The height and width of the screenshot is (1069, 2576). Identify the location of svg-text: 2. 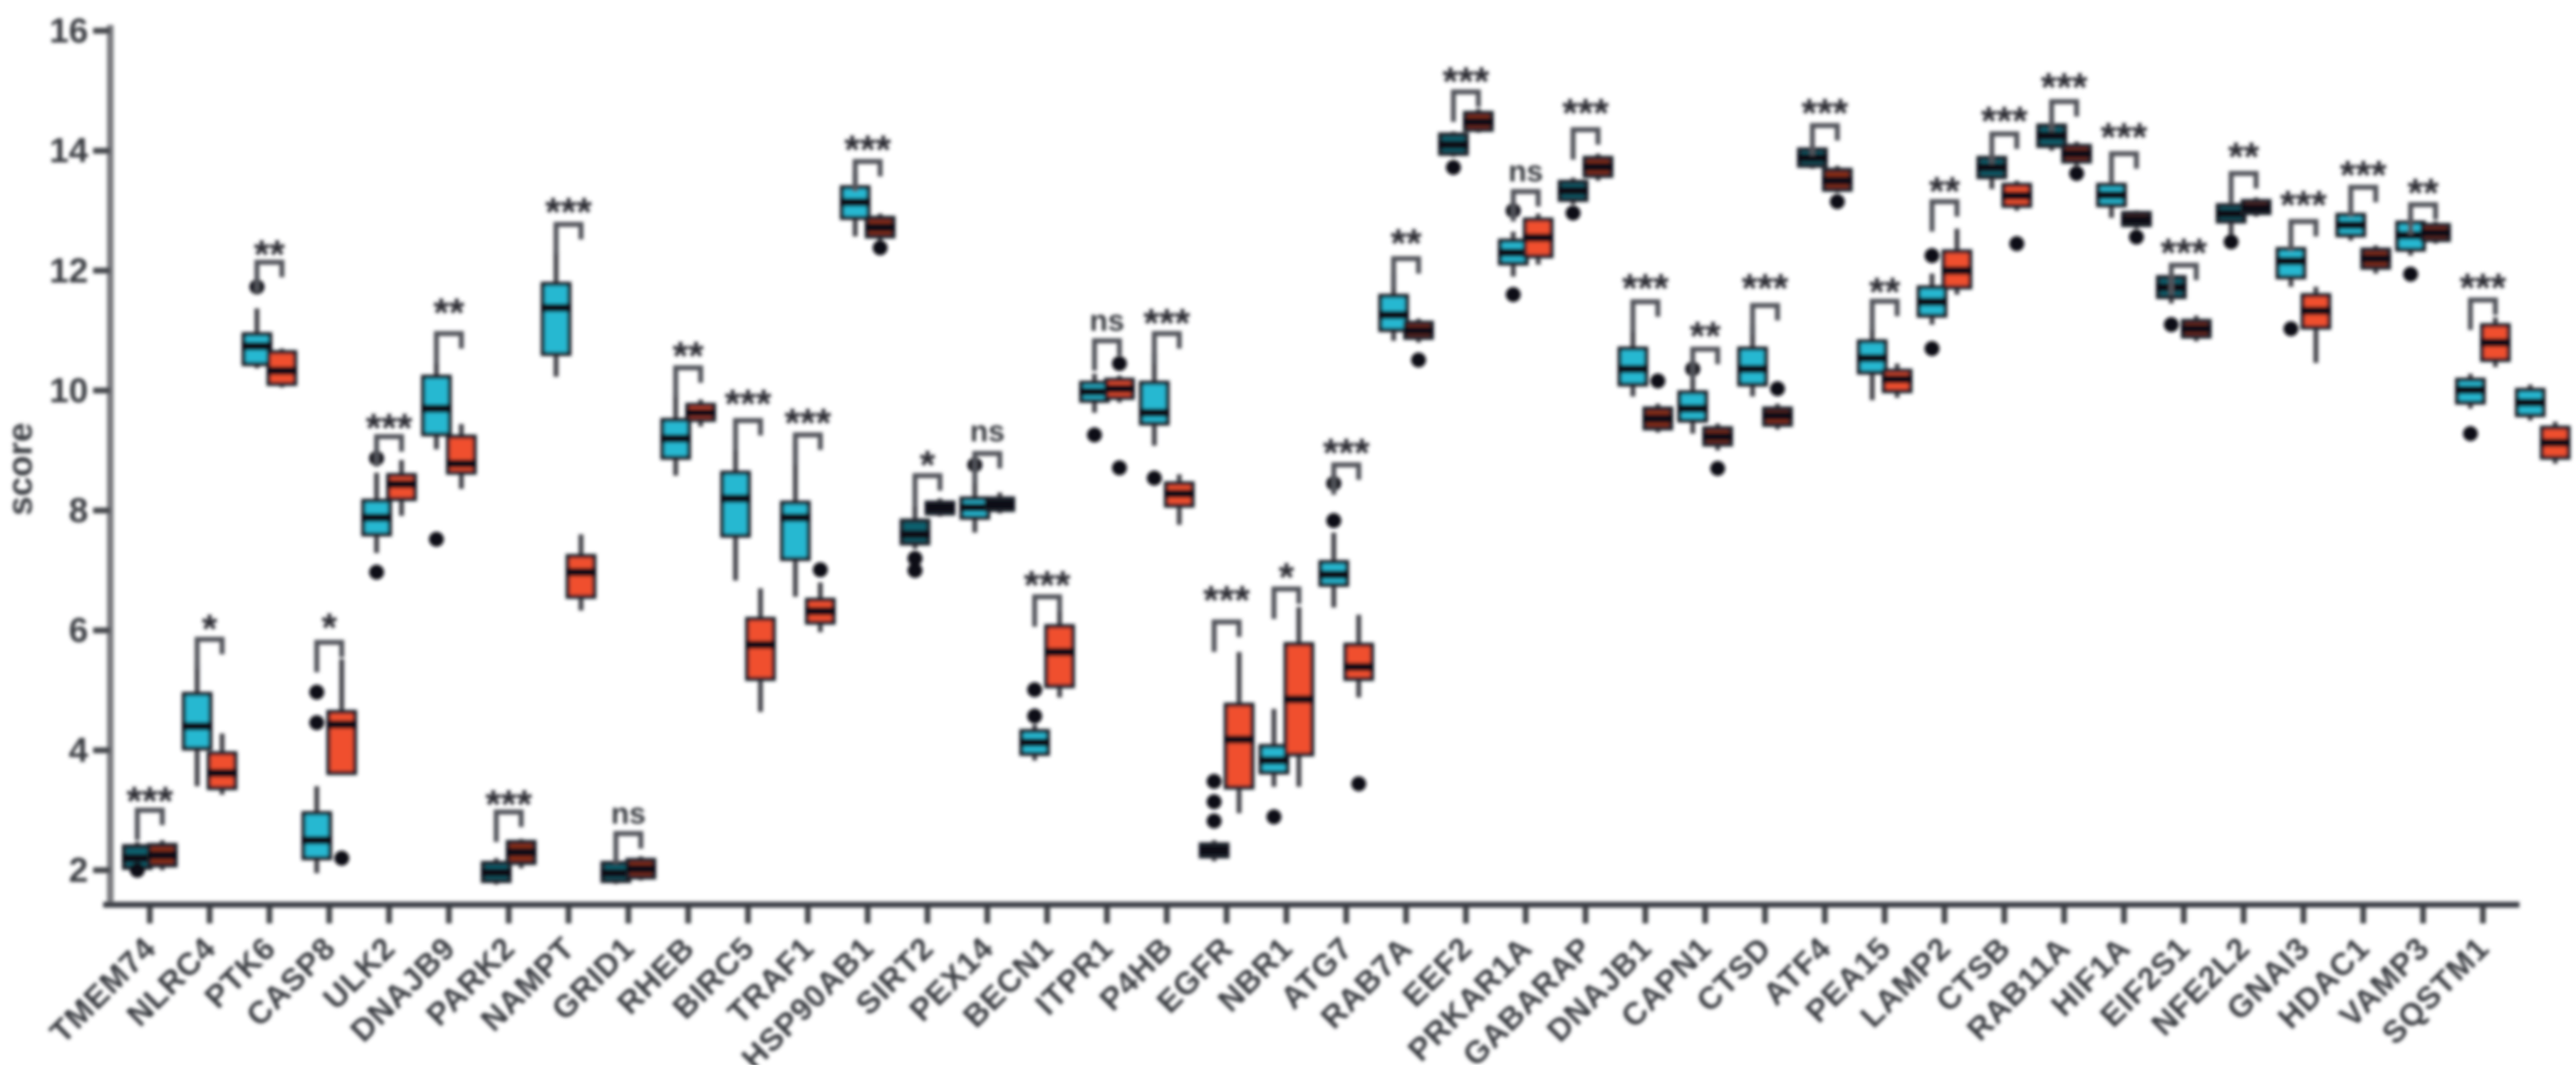
(78, 869).